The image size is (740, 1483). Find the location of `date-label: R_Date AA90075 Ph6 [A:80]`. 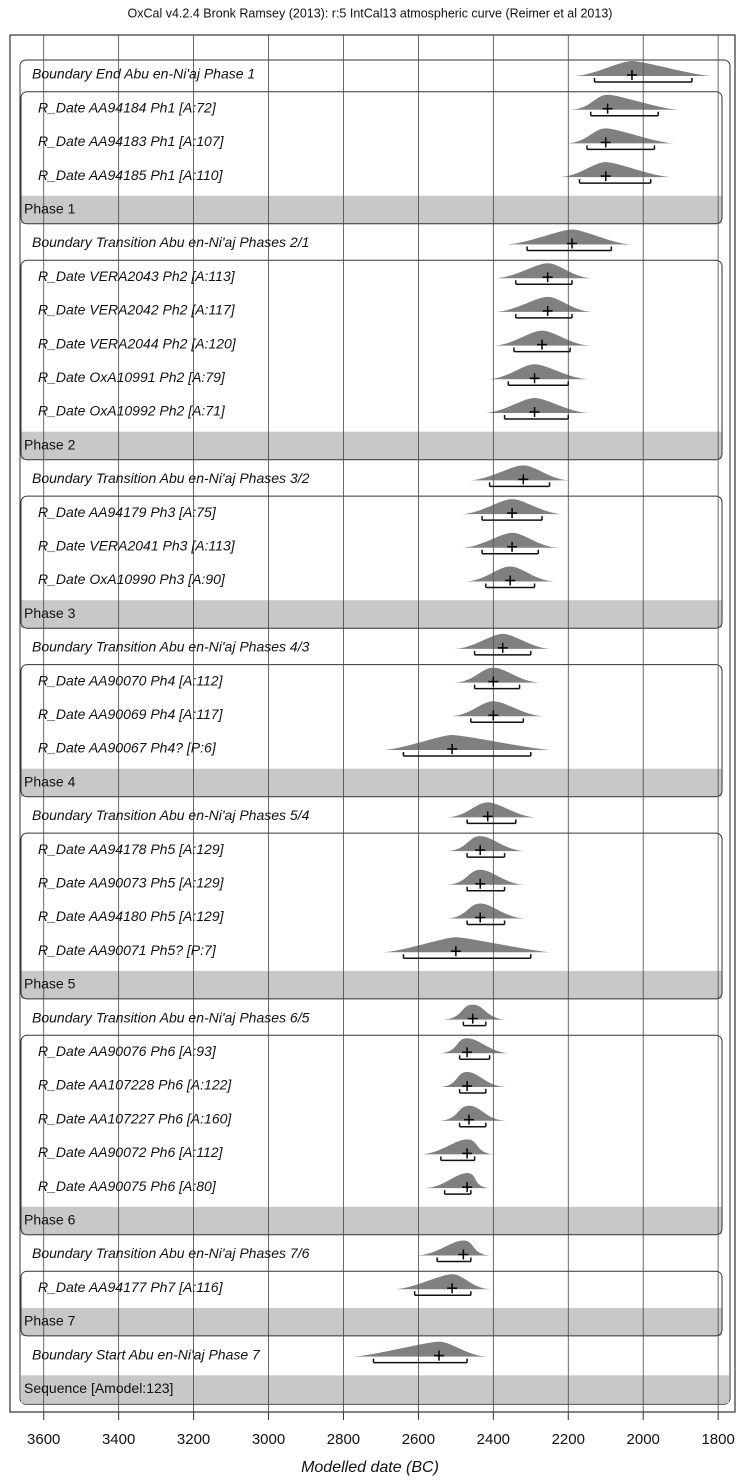

date-label: R_Date AA90075 Ph6 [A:80] is located at coordinates (127, 1186).